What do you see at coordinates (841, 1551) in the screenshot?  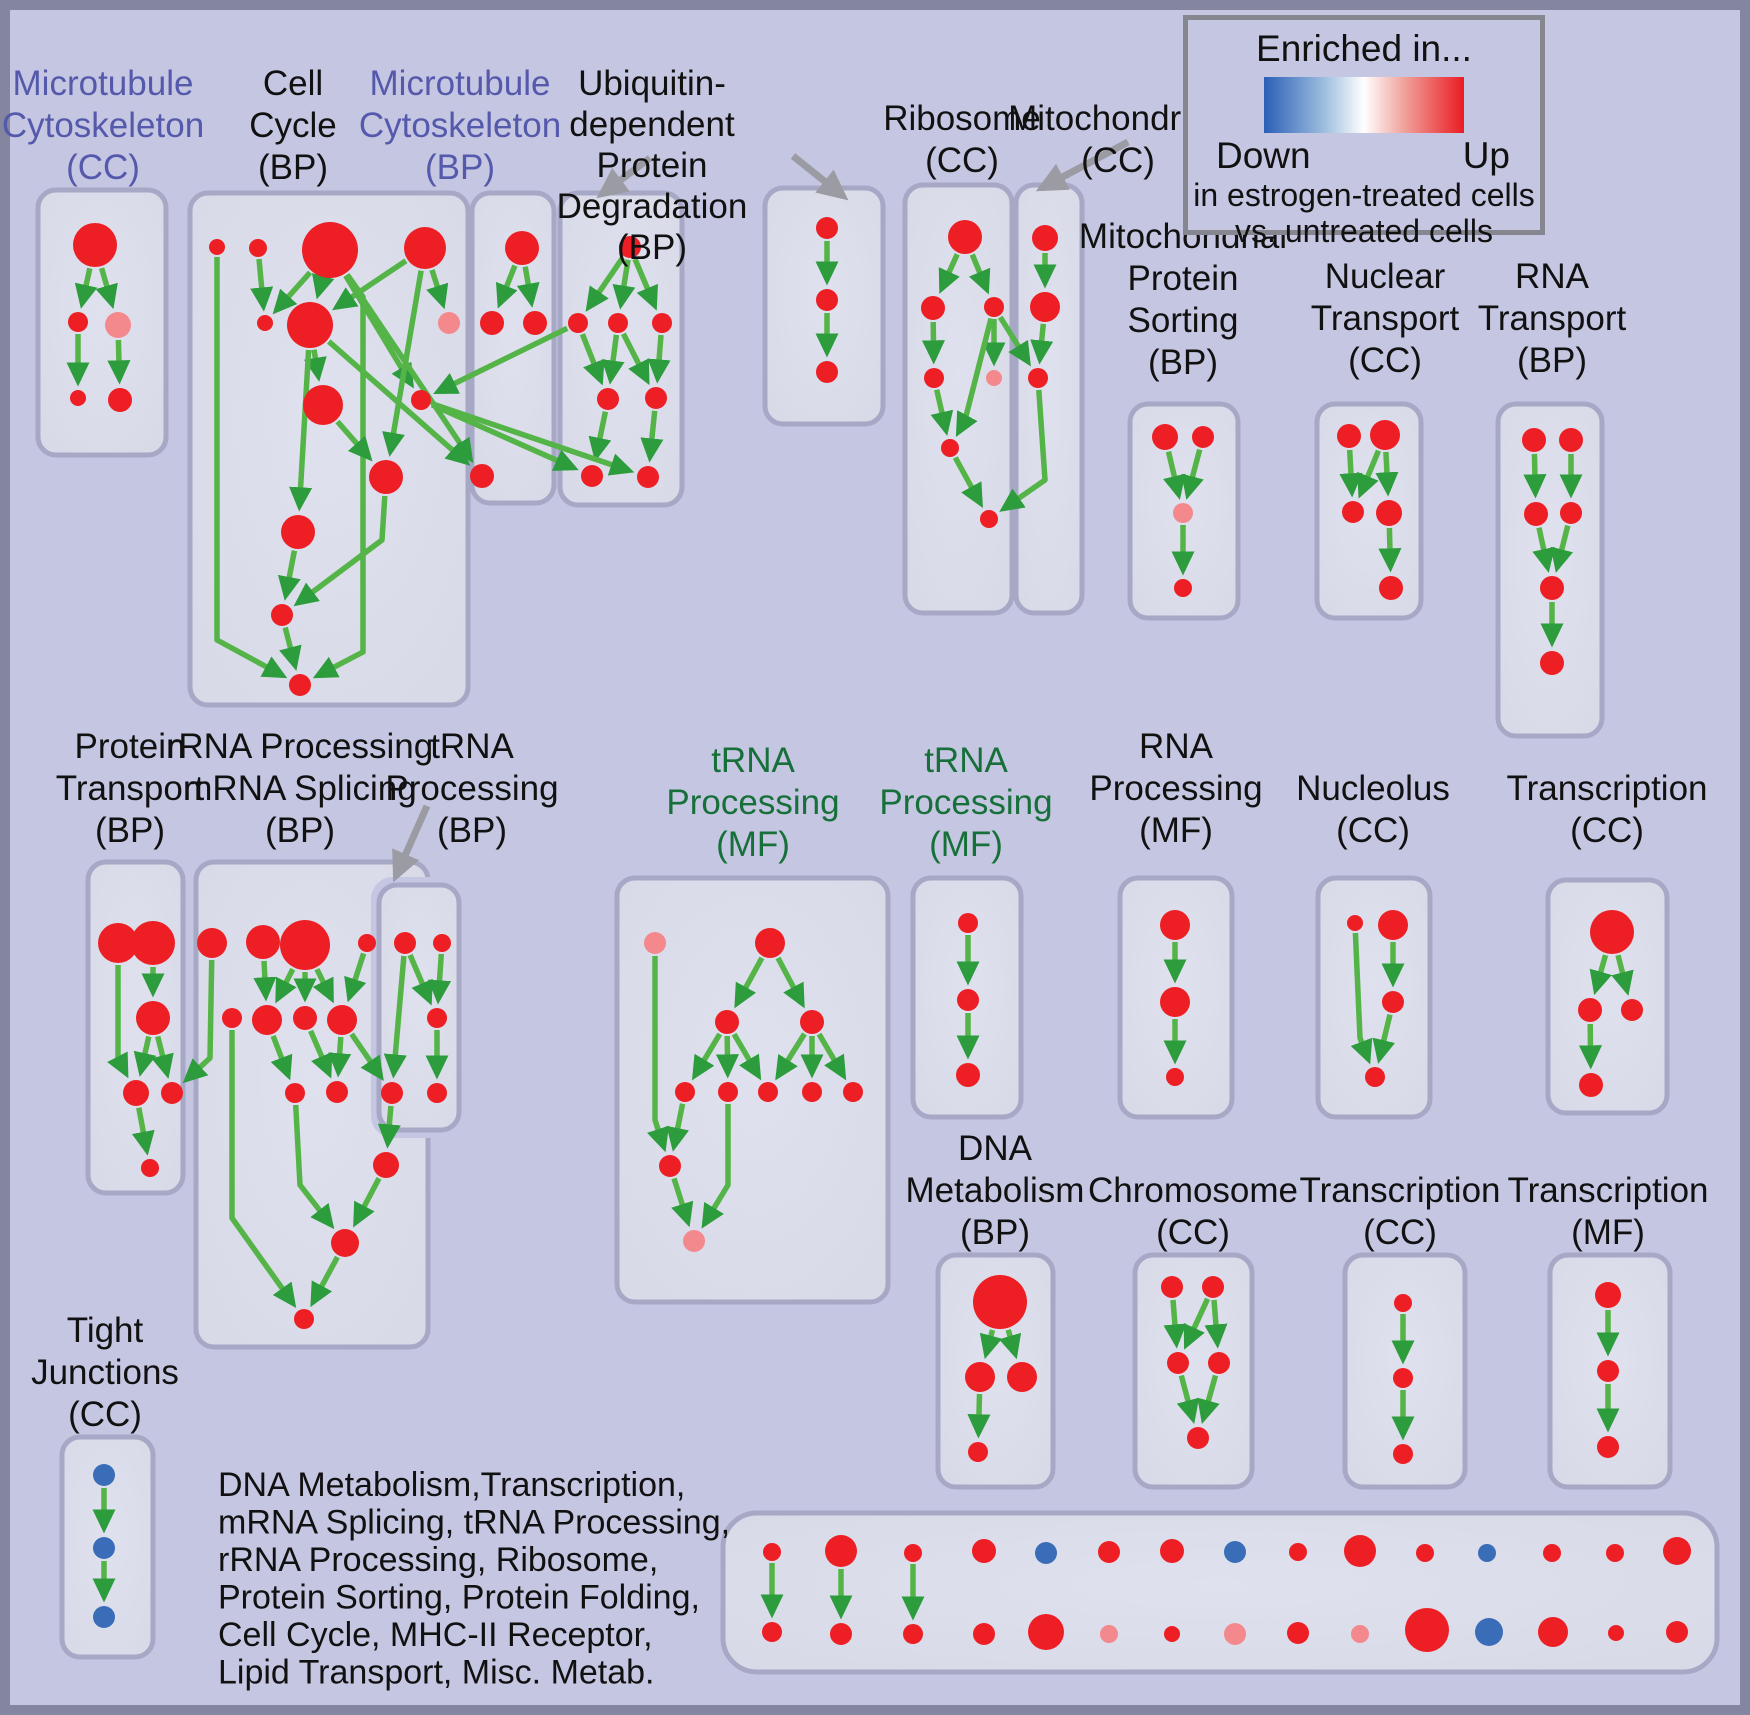 I see `node-X2` at bounding box center [841, 1551].